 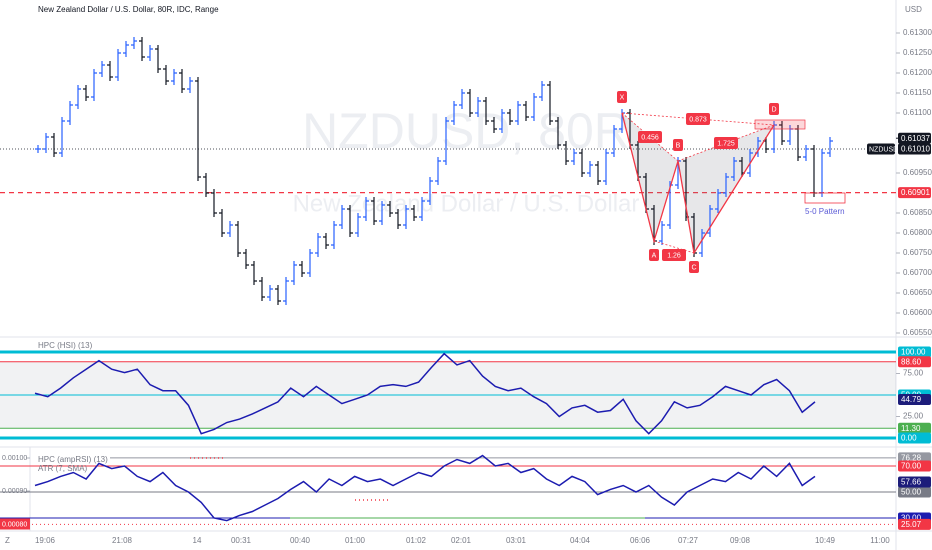 What do you see at coordinates (726, 143) in the screenshot?
I see `pattern-ratio-label: 1.725` at bounding box center [726, 143].